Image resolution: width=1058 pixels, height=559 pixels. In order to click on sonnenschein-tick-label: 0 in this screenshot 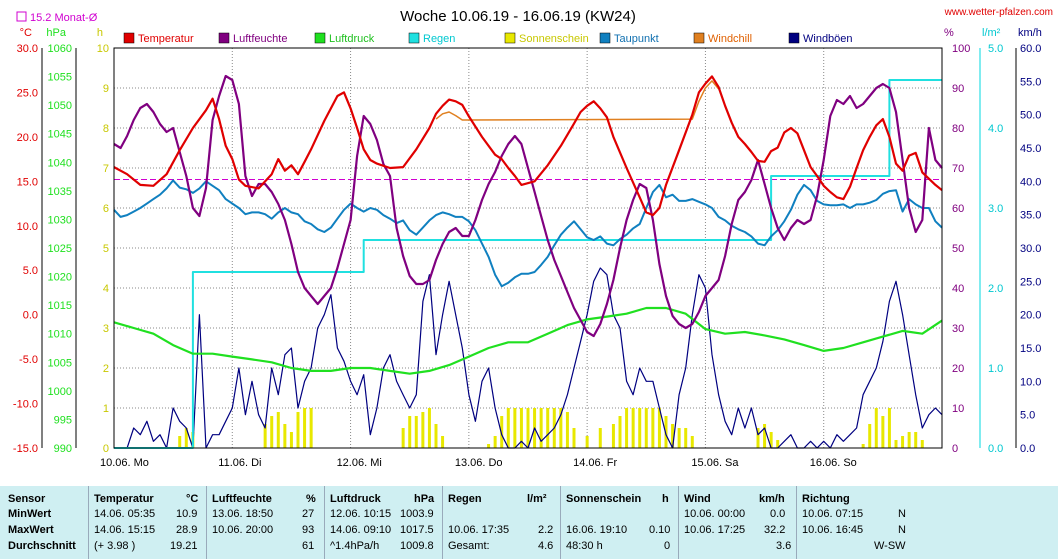, I will do `click(106, 449)`.